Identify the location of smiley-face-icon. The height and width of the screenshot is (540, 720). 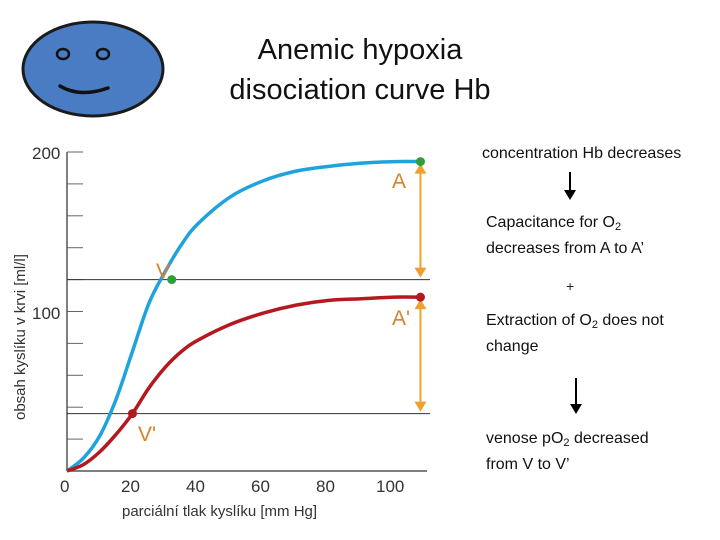
(93, 69).